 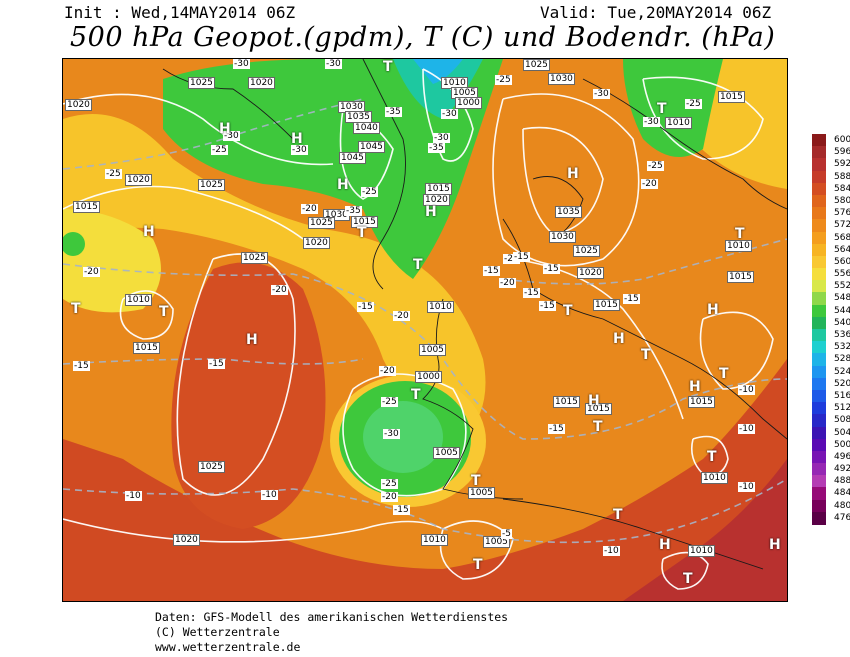 What do you see at coordinates (842, 517) in the screenshot?
I see `legend-value-label: 476` at bounding box center [842, 517].